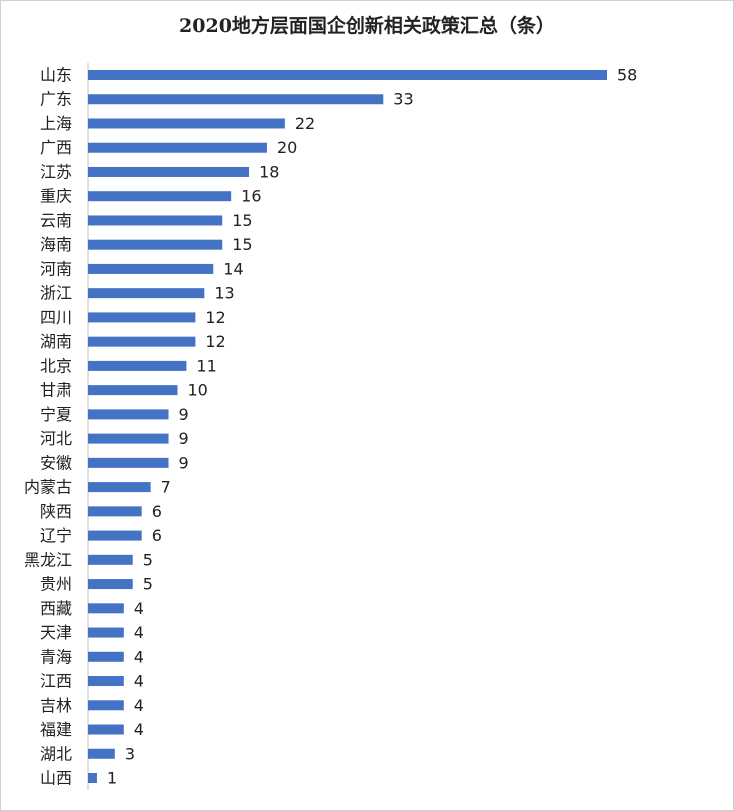  Describe the element at coordinates (56, 75) in the screenshot. I see `y-tick-label: 山东` at that location.